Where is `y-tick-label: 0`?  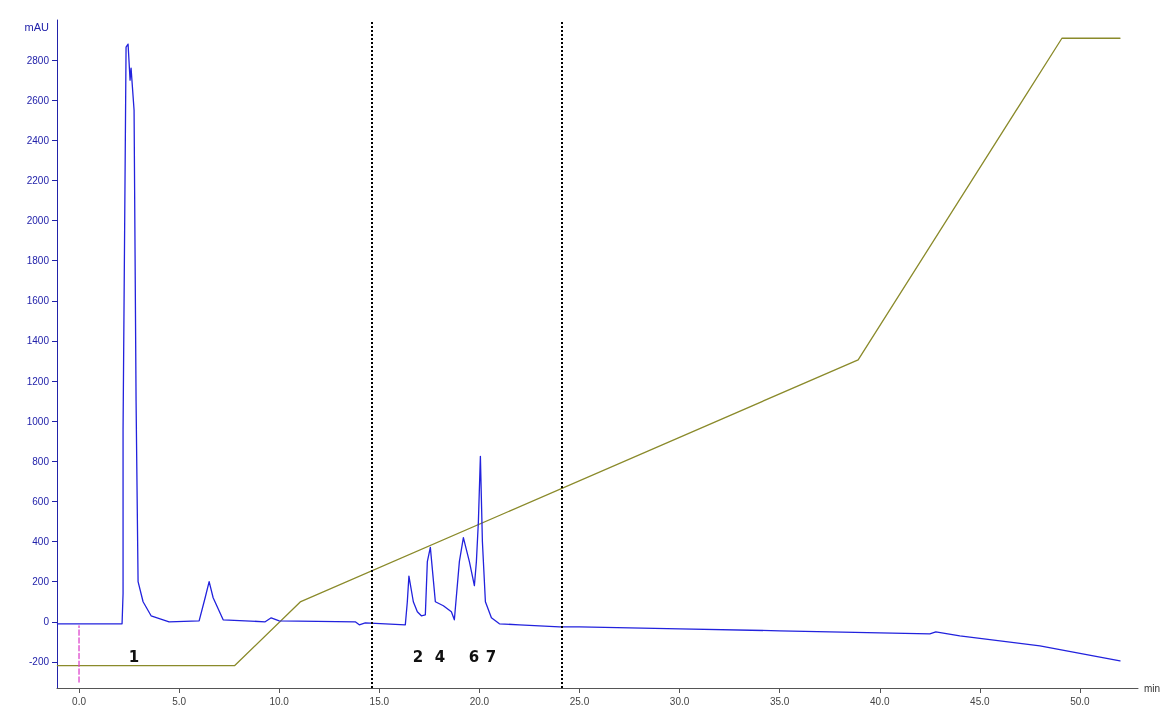
y-tick-label: 0 is located at coordinates (46, 622).